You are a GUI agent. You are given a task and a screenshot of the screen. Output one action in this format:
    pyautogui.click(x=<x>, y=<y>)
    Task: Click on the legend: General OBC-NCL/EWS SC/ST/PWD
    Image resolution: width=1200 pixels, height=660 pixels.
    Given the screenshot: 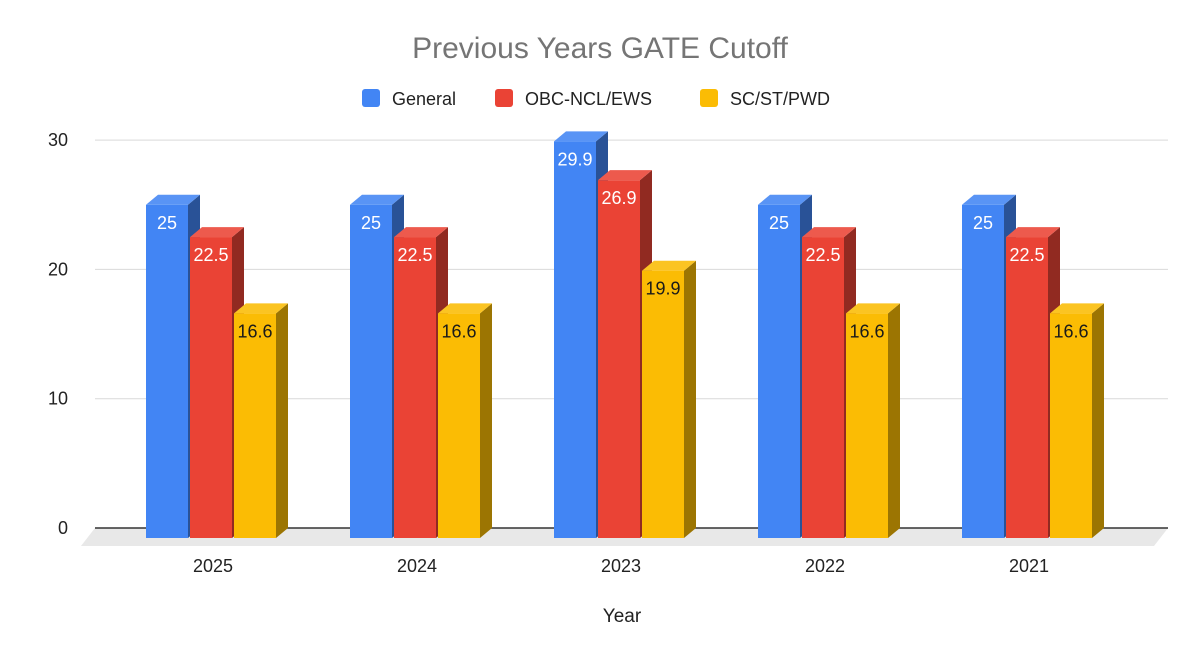 What is the action you would take?
    pyautogui.click(x=596, y=99)
    